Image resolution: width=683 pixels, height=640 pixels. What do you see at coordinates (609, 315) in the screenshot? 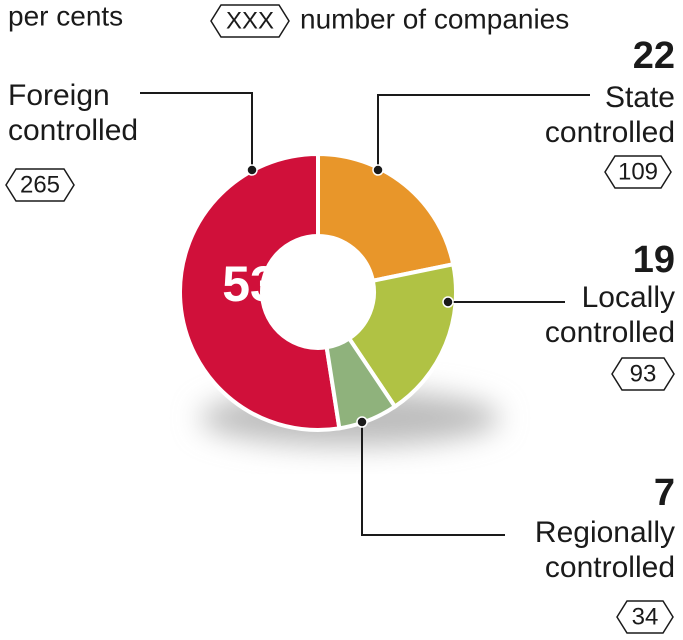
I see `category-label: Locally controlled` at bounding box center [609, 315].